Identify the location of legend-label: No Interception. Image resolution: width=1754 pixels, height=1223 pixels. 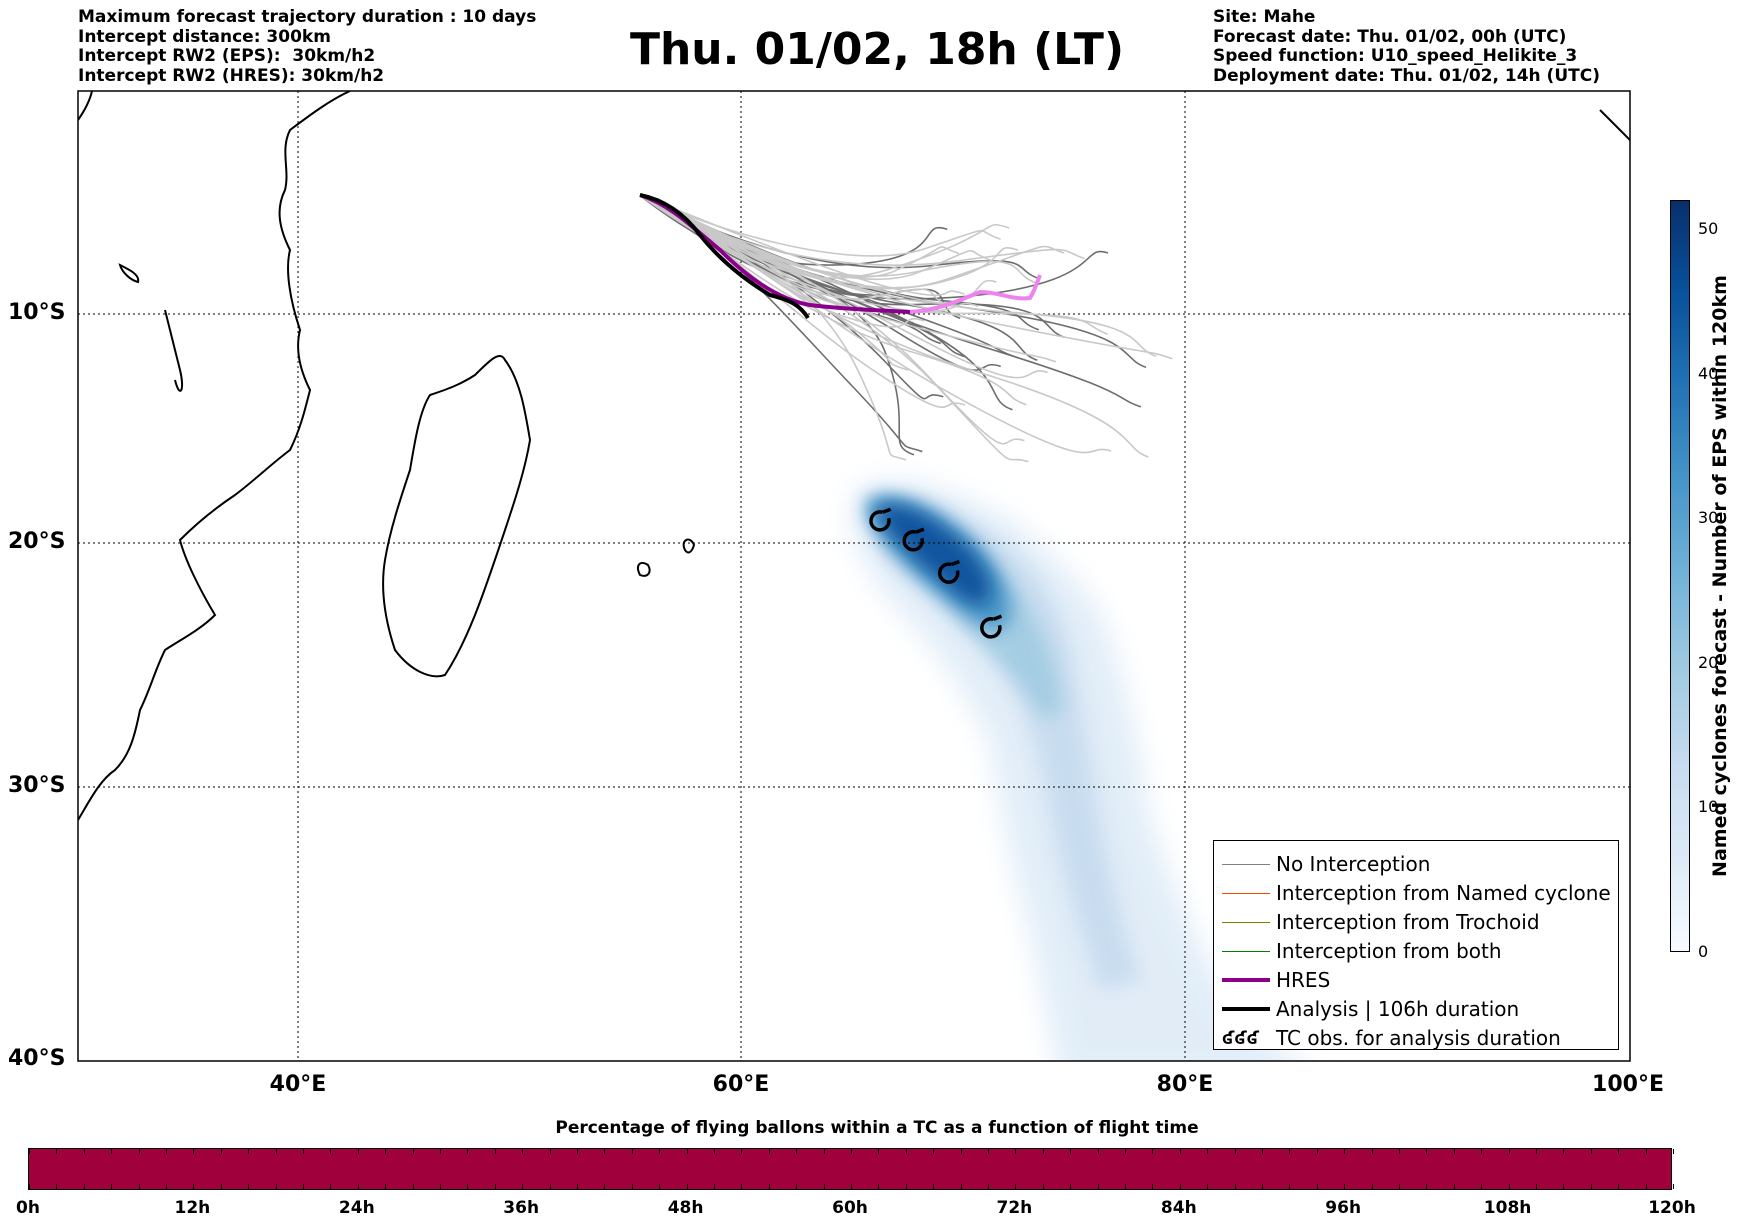
(1353, 864).